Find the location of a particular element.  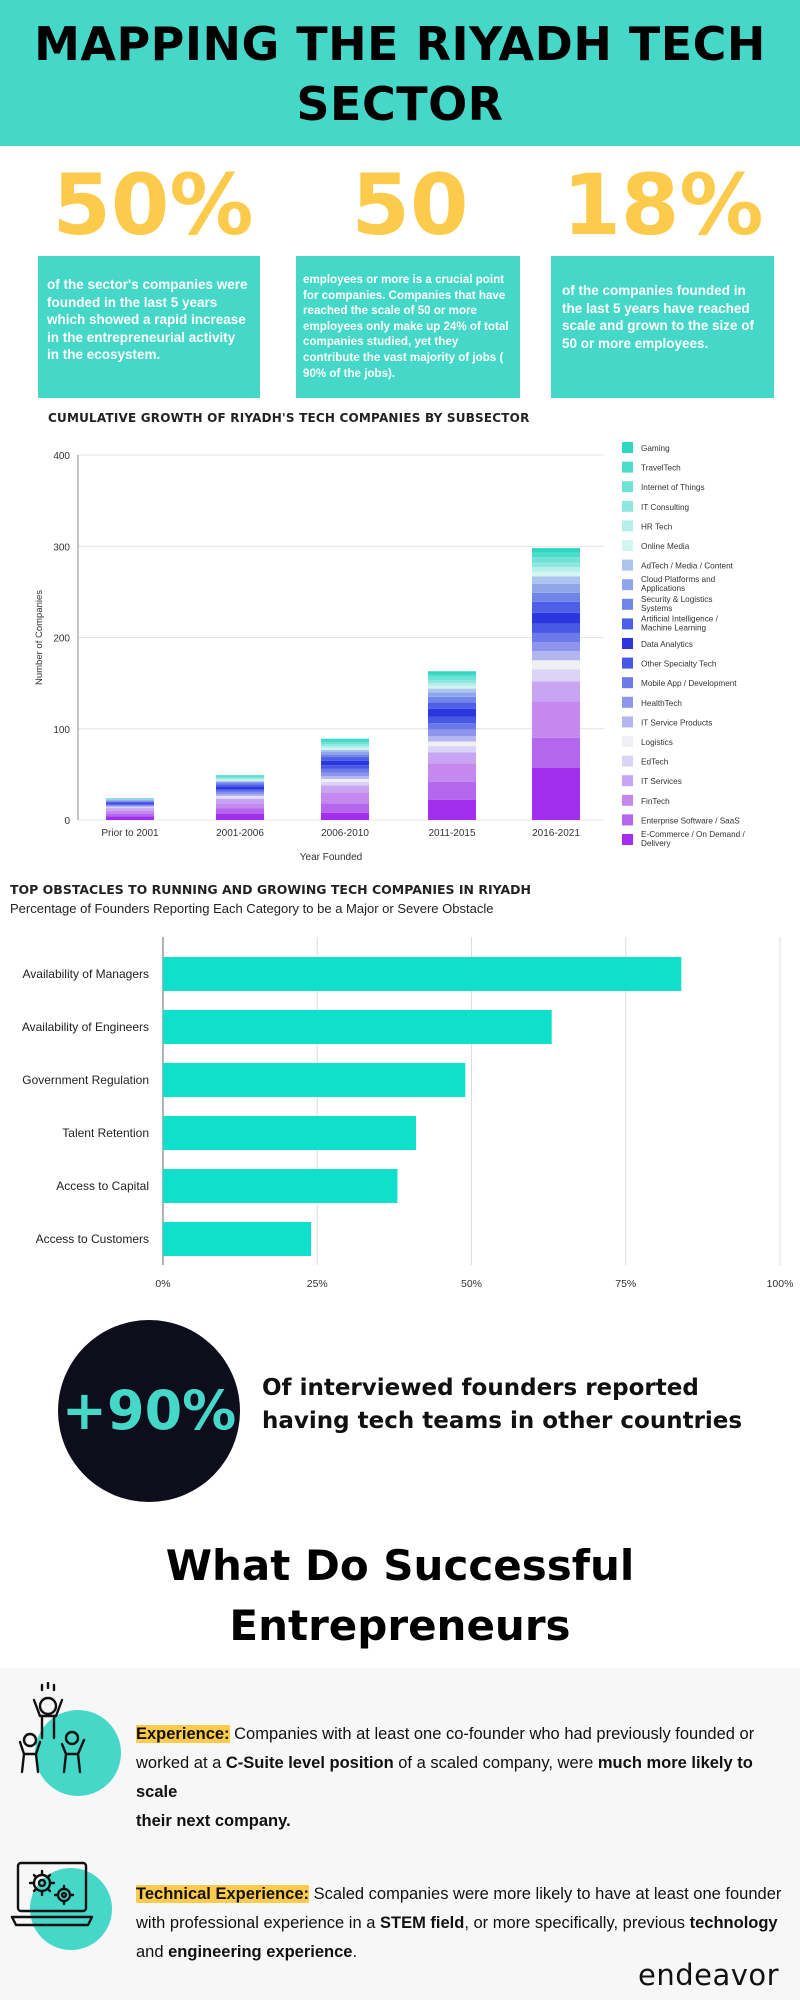

laptop-gears-icon is located at coordinates (52, 1894).